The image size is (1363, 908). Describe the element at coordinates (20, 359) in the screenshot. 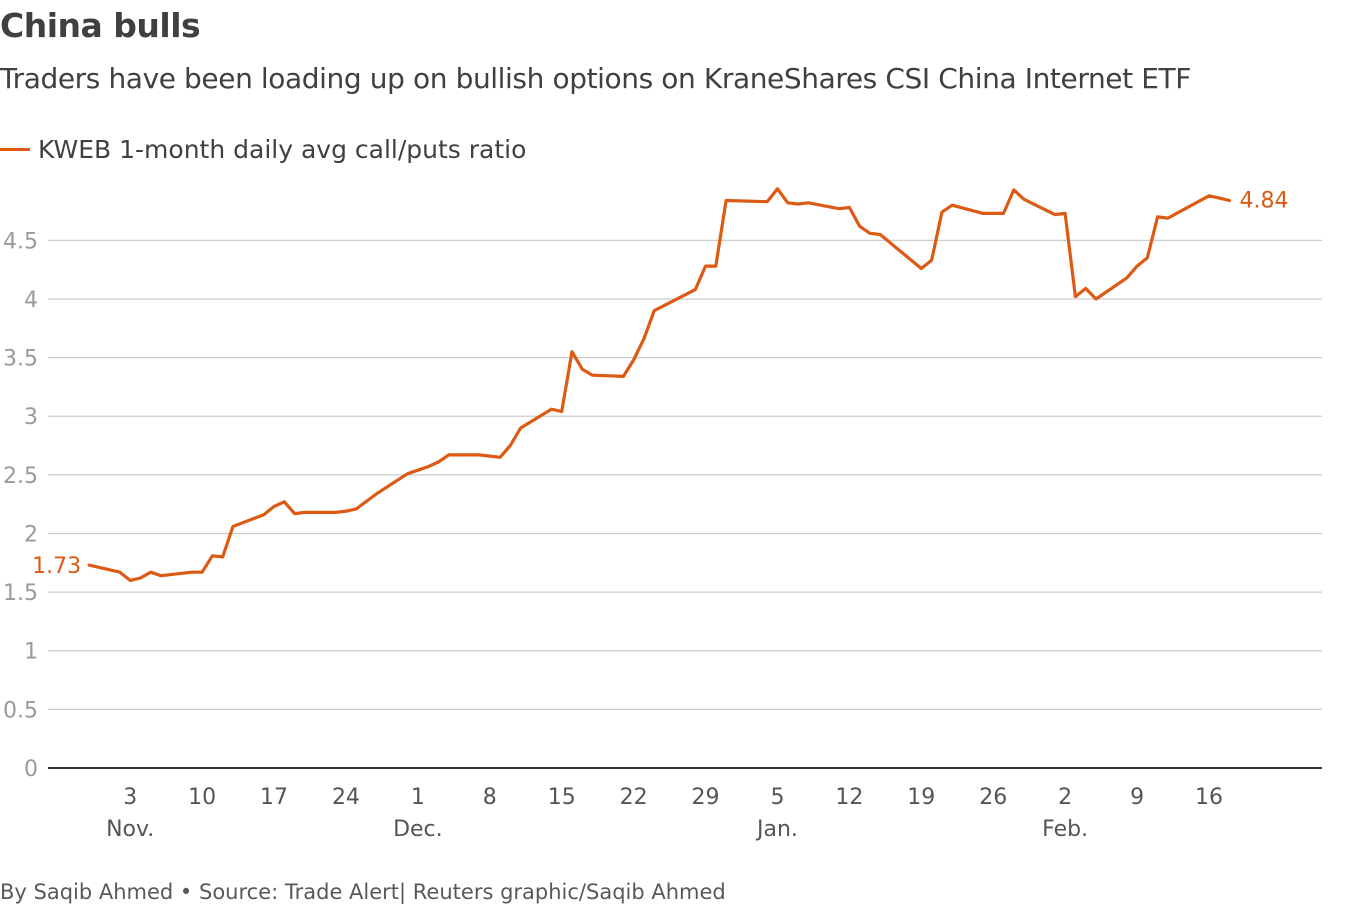

I see `y-tick-label: 3.5` at that location.